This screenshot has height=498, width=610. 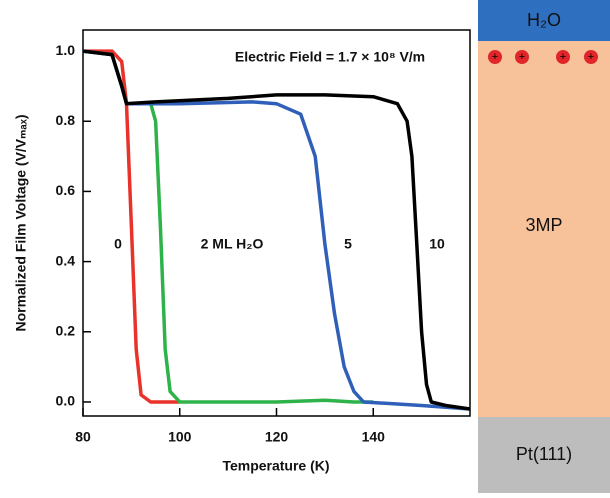 I want to click on series-label: 2 ML H₂O, so click(x=232, y=244).